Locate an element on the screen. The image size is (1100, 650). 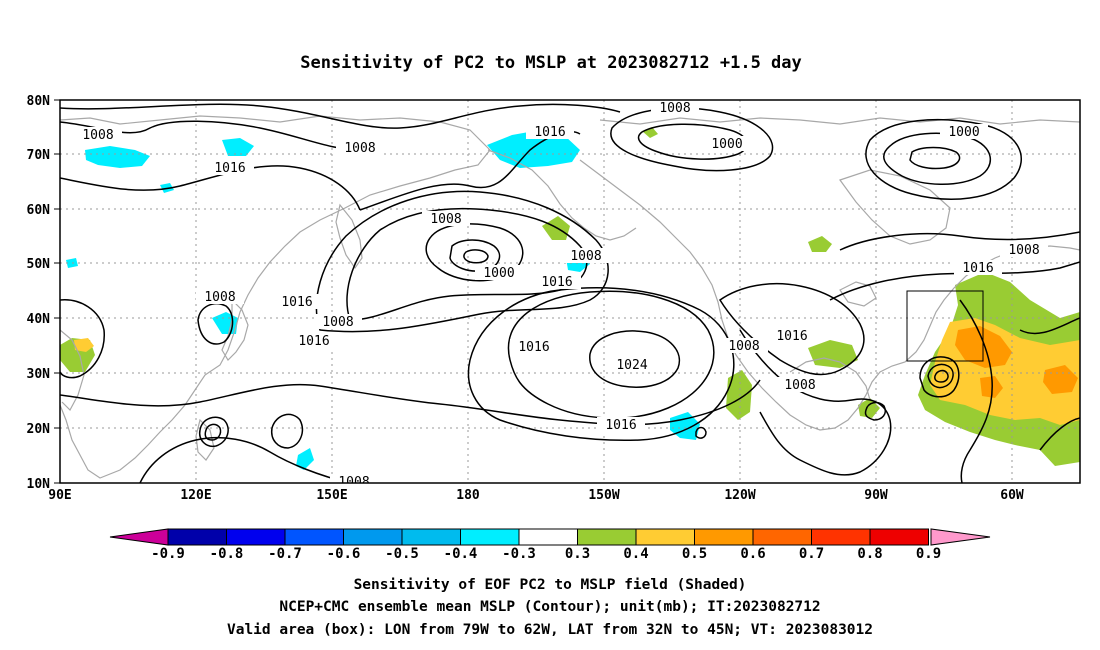
positive-shading-india-core is located at coordinates (84, 345).